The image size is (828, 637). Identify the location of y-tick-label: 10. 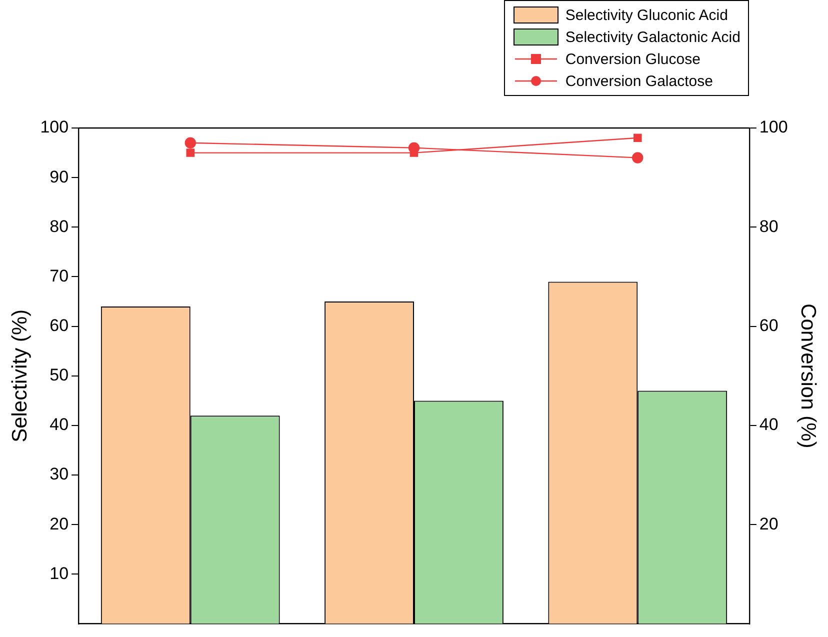
(59, 573).